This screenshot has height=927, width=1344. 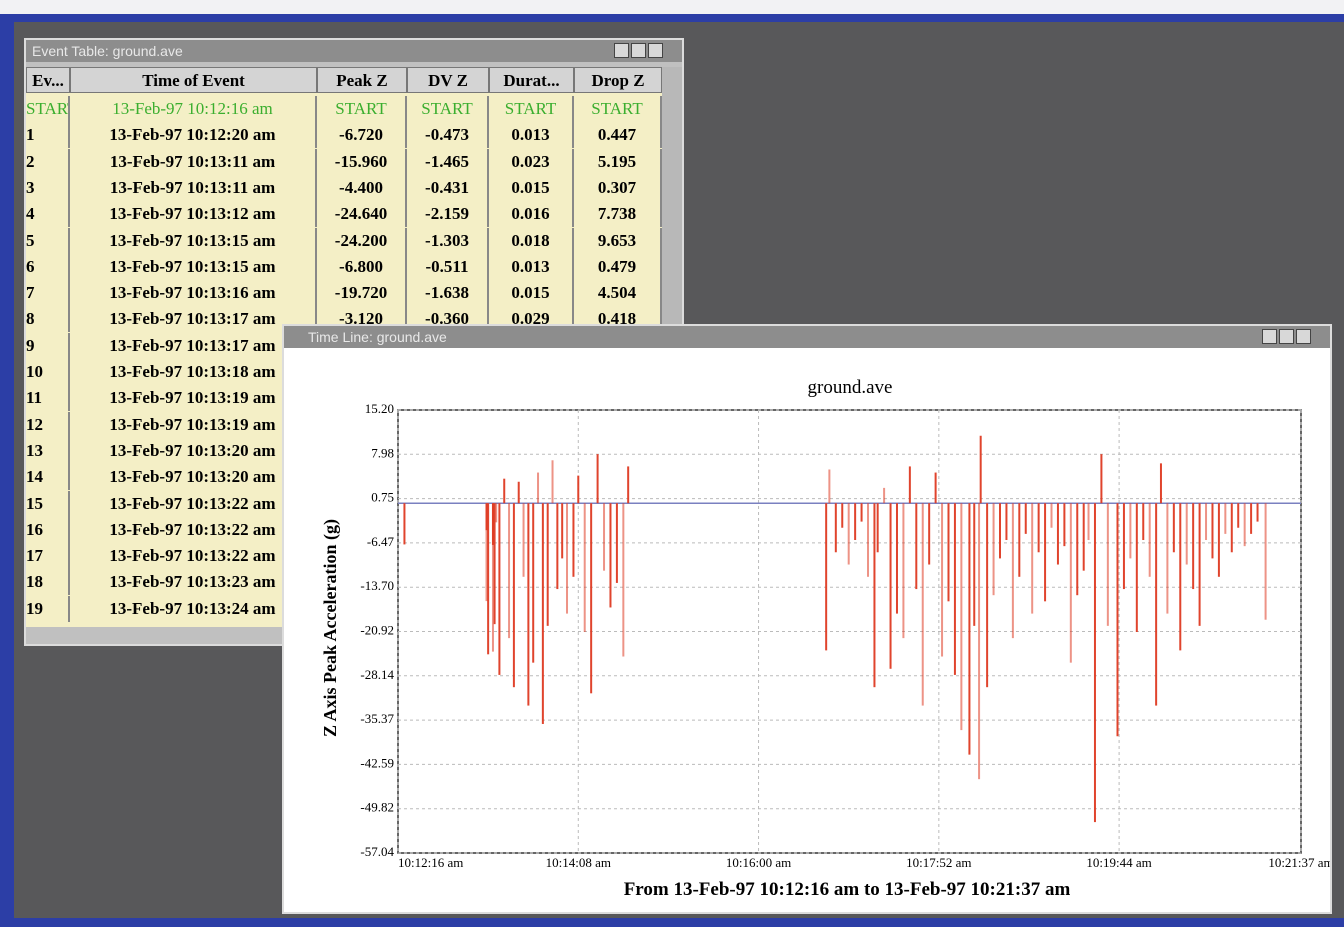 What do you see at coordinates (672, 922) in the screenshot?
I see `frame-bottom` at bounding box center [672, 922].